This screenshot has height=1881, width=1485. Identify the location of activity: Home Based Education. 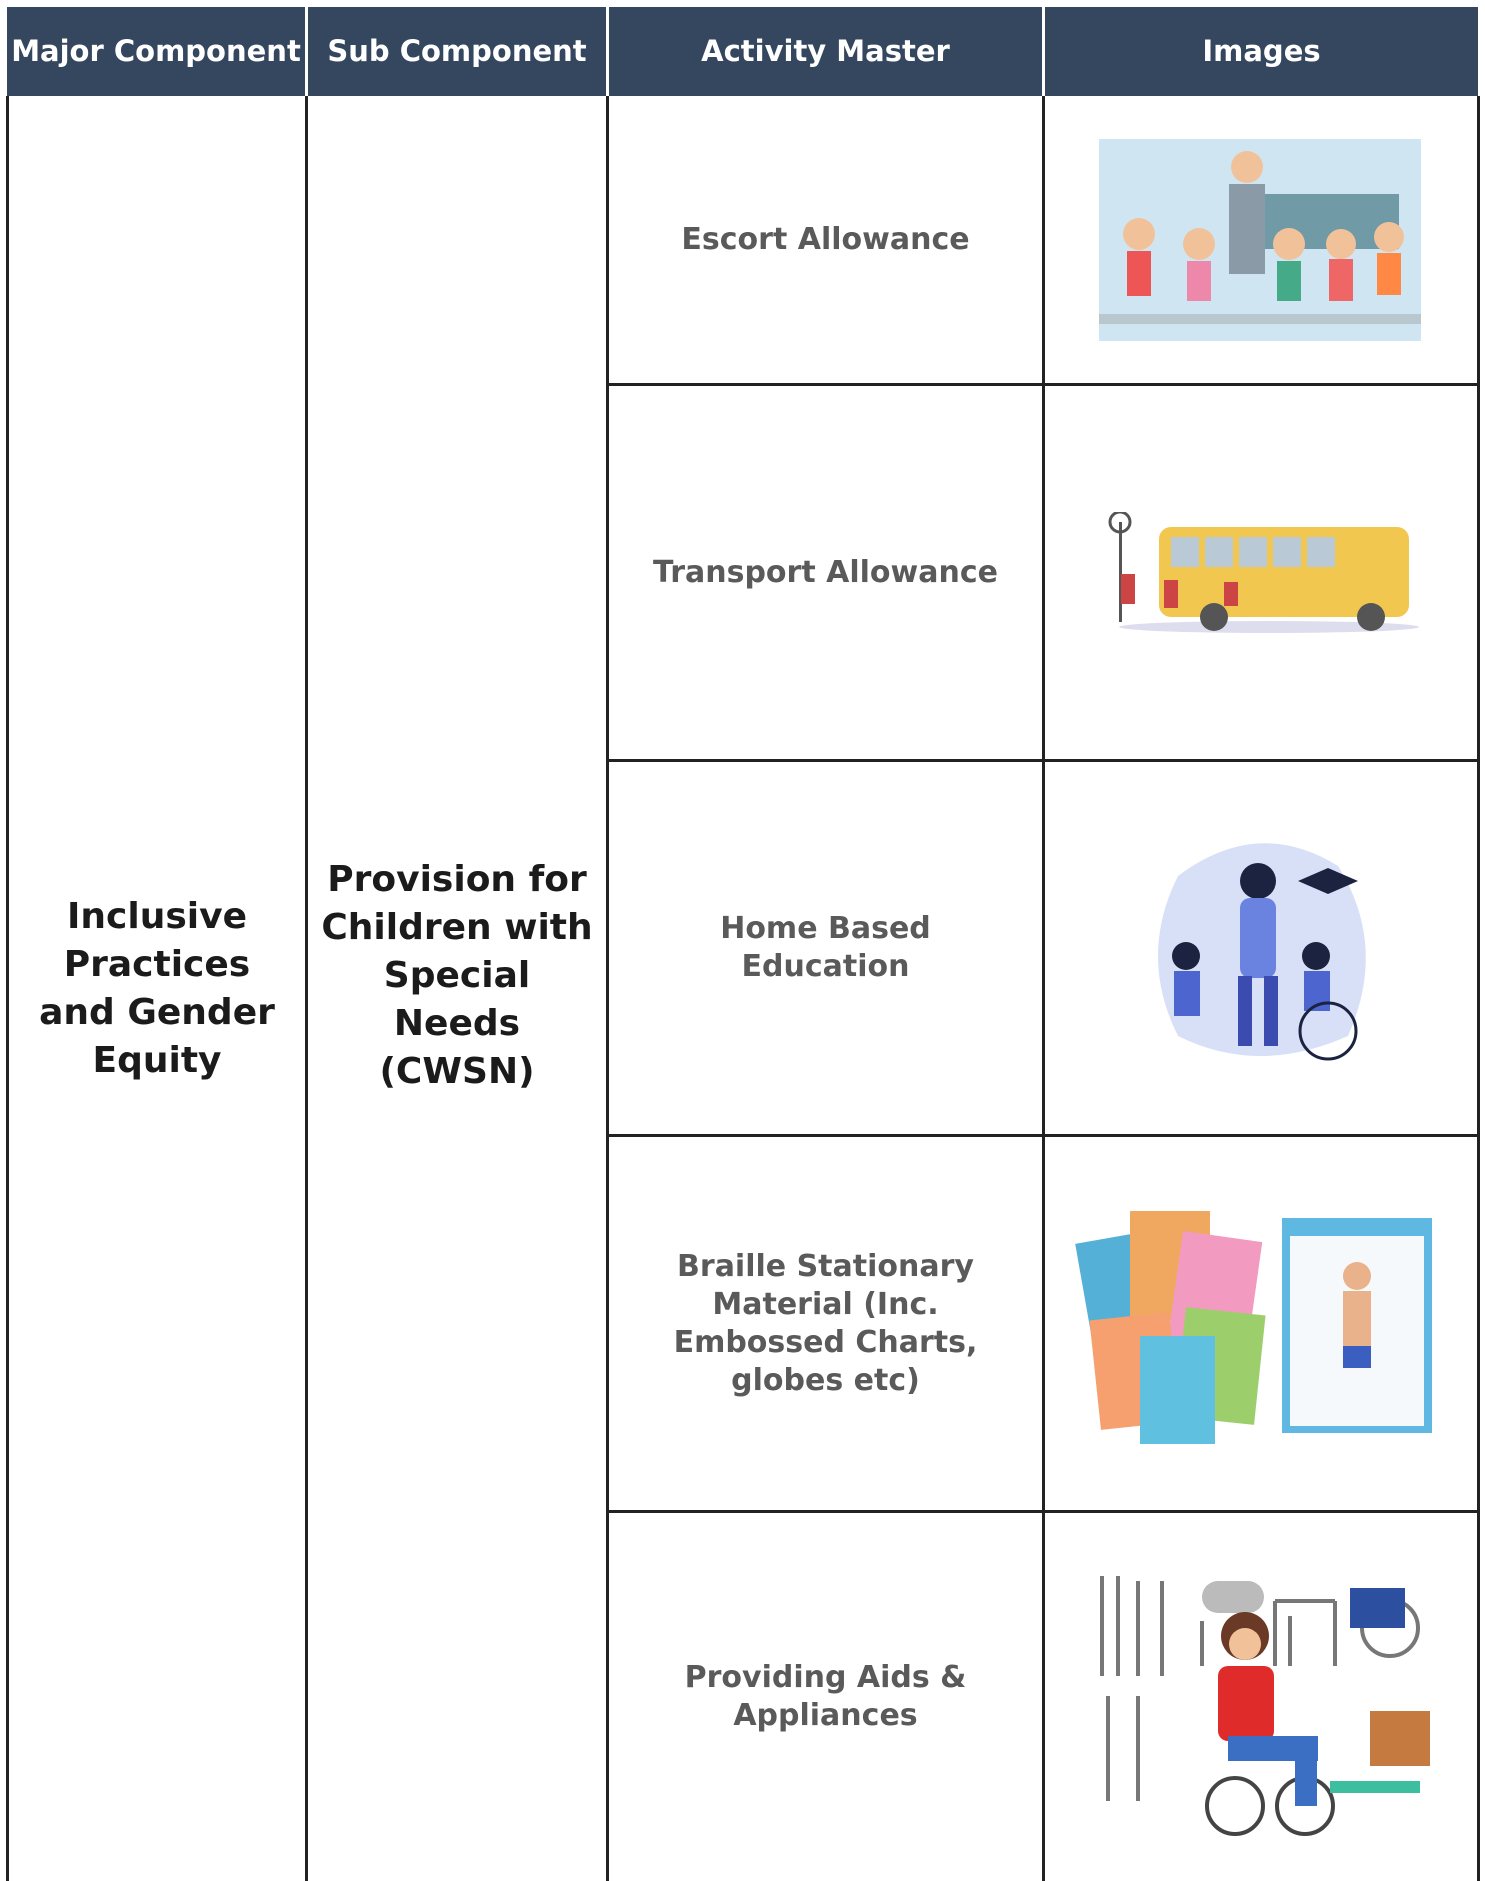
(825, 947).